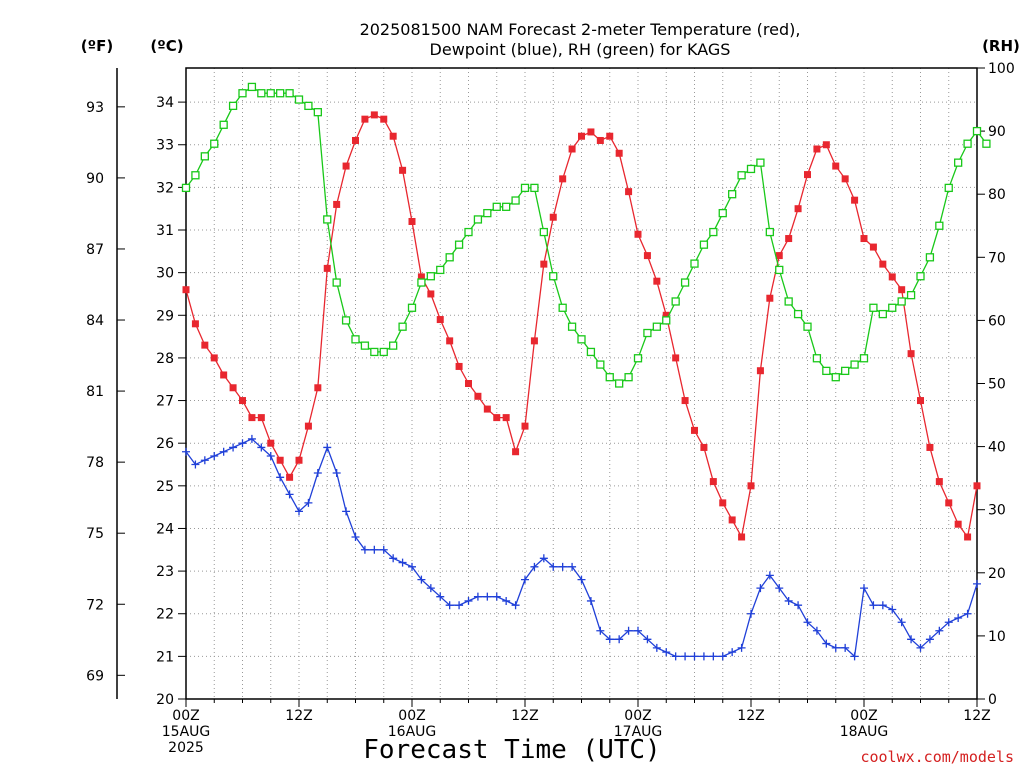 This screenshot has height=768, width=1024. Describe the element at coordinates (95, 108) in the screenshot. I see `fahrenheit-tick-label: 93` at that location.